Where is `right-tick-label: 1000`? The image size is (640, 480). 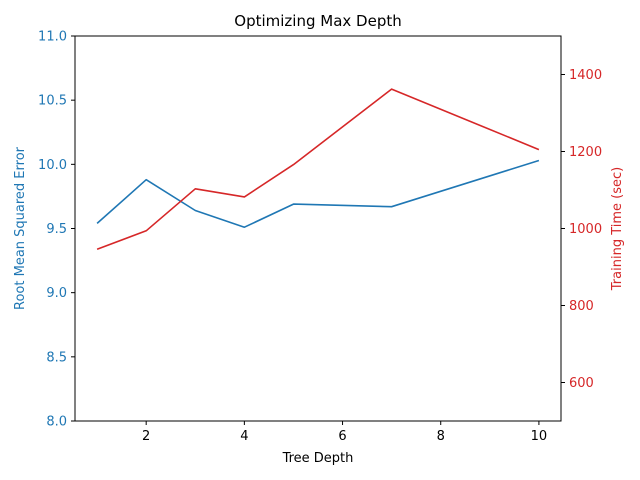
right-tick-label: 1000 is located at coordinates (585, 229).